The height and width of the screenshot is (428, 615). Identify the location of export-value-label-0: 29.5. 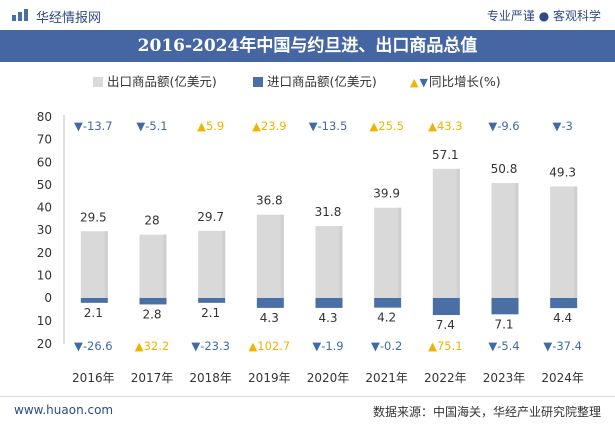
(93, 217).